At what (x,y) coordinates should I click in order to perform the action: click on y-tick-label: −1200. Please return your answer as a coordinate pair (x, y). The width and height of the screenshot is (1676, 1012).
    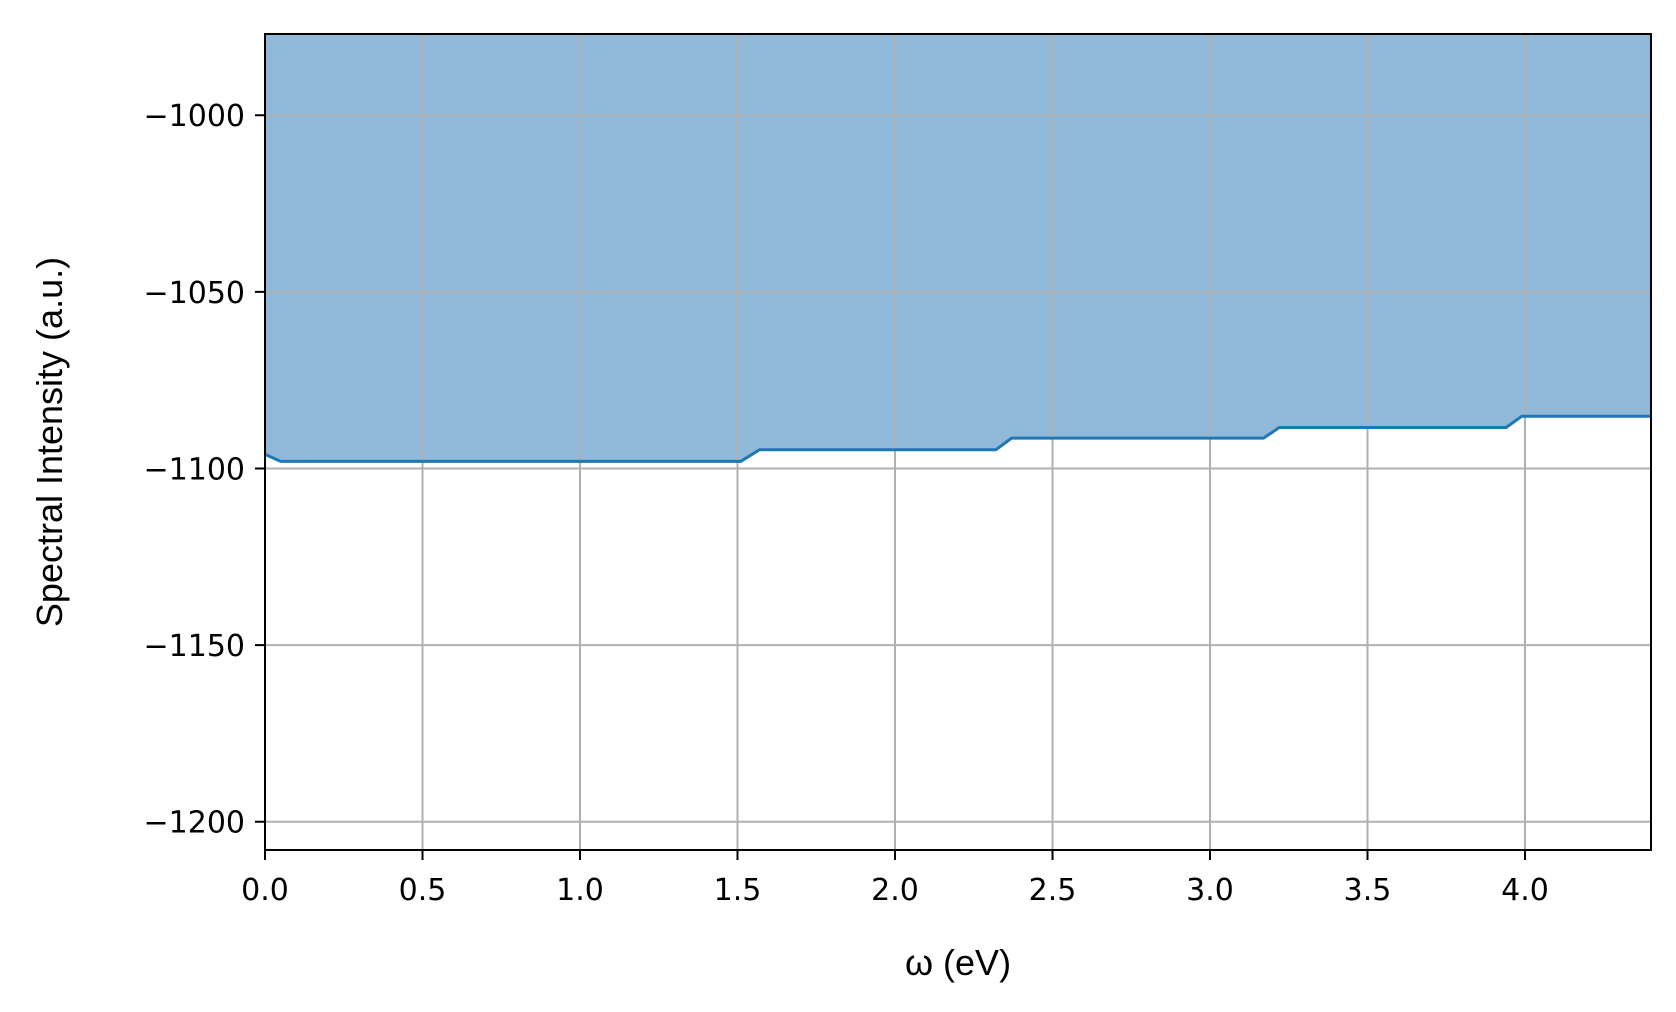
    Looking at the image, I should click on (194, 823).